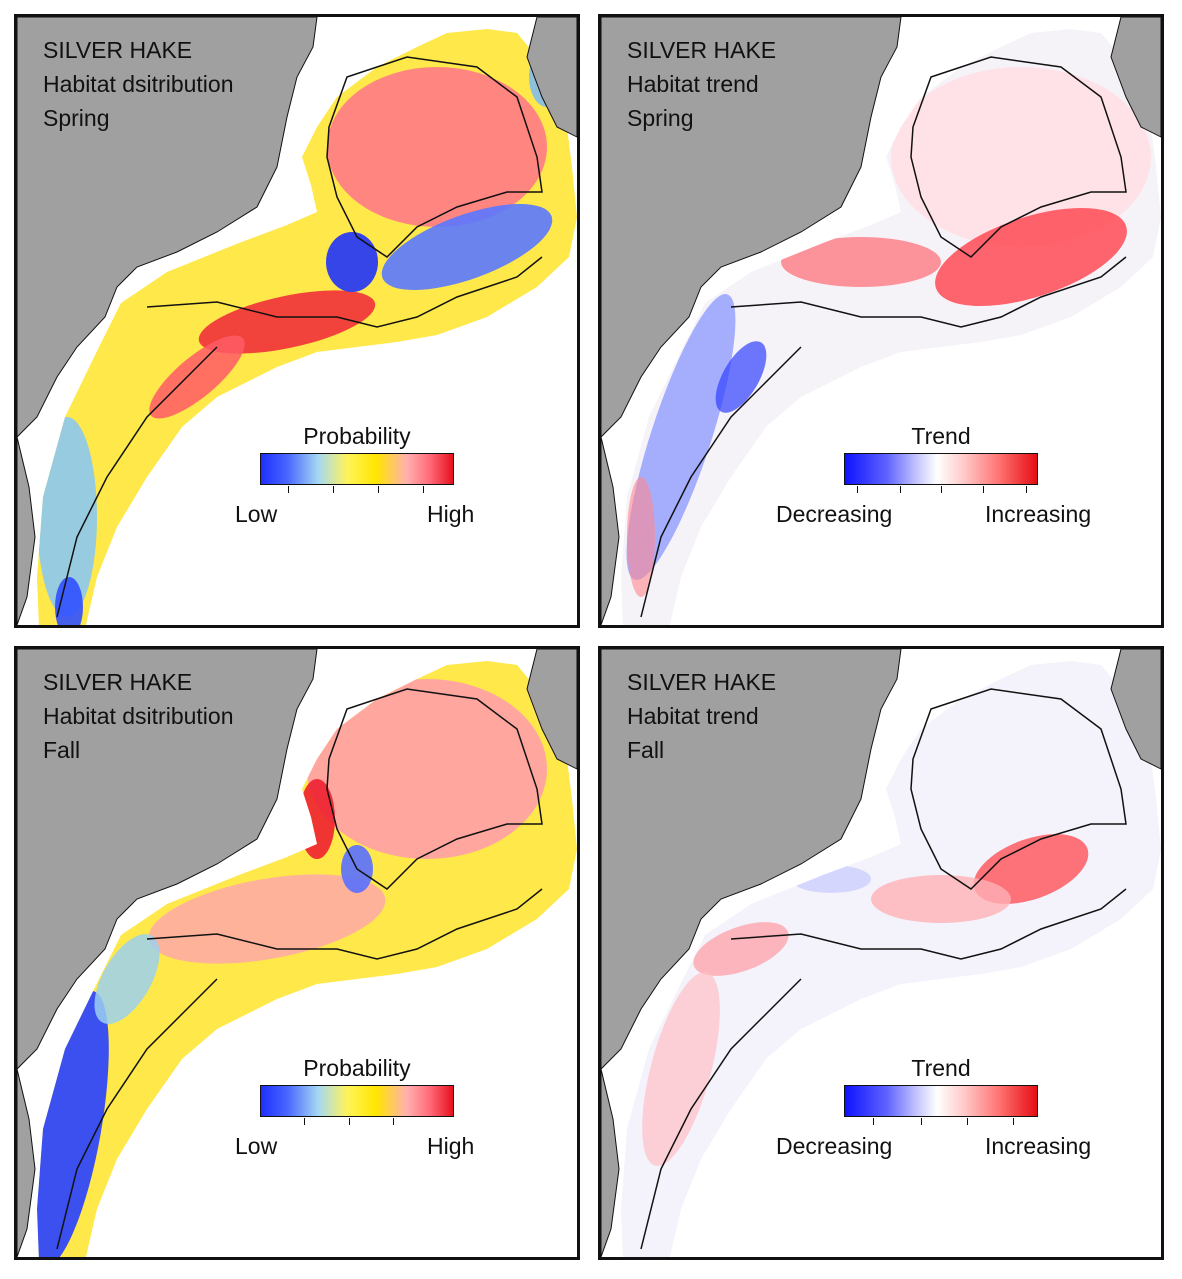 The width and height of the screenshot is (1182, 1279). I want to click on panel-title: SILVER HAKE Habitat trend Spring, so click(701, 84).